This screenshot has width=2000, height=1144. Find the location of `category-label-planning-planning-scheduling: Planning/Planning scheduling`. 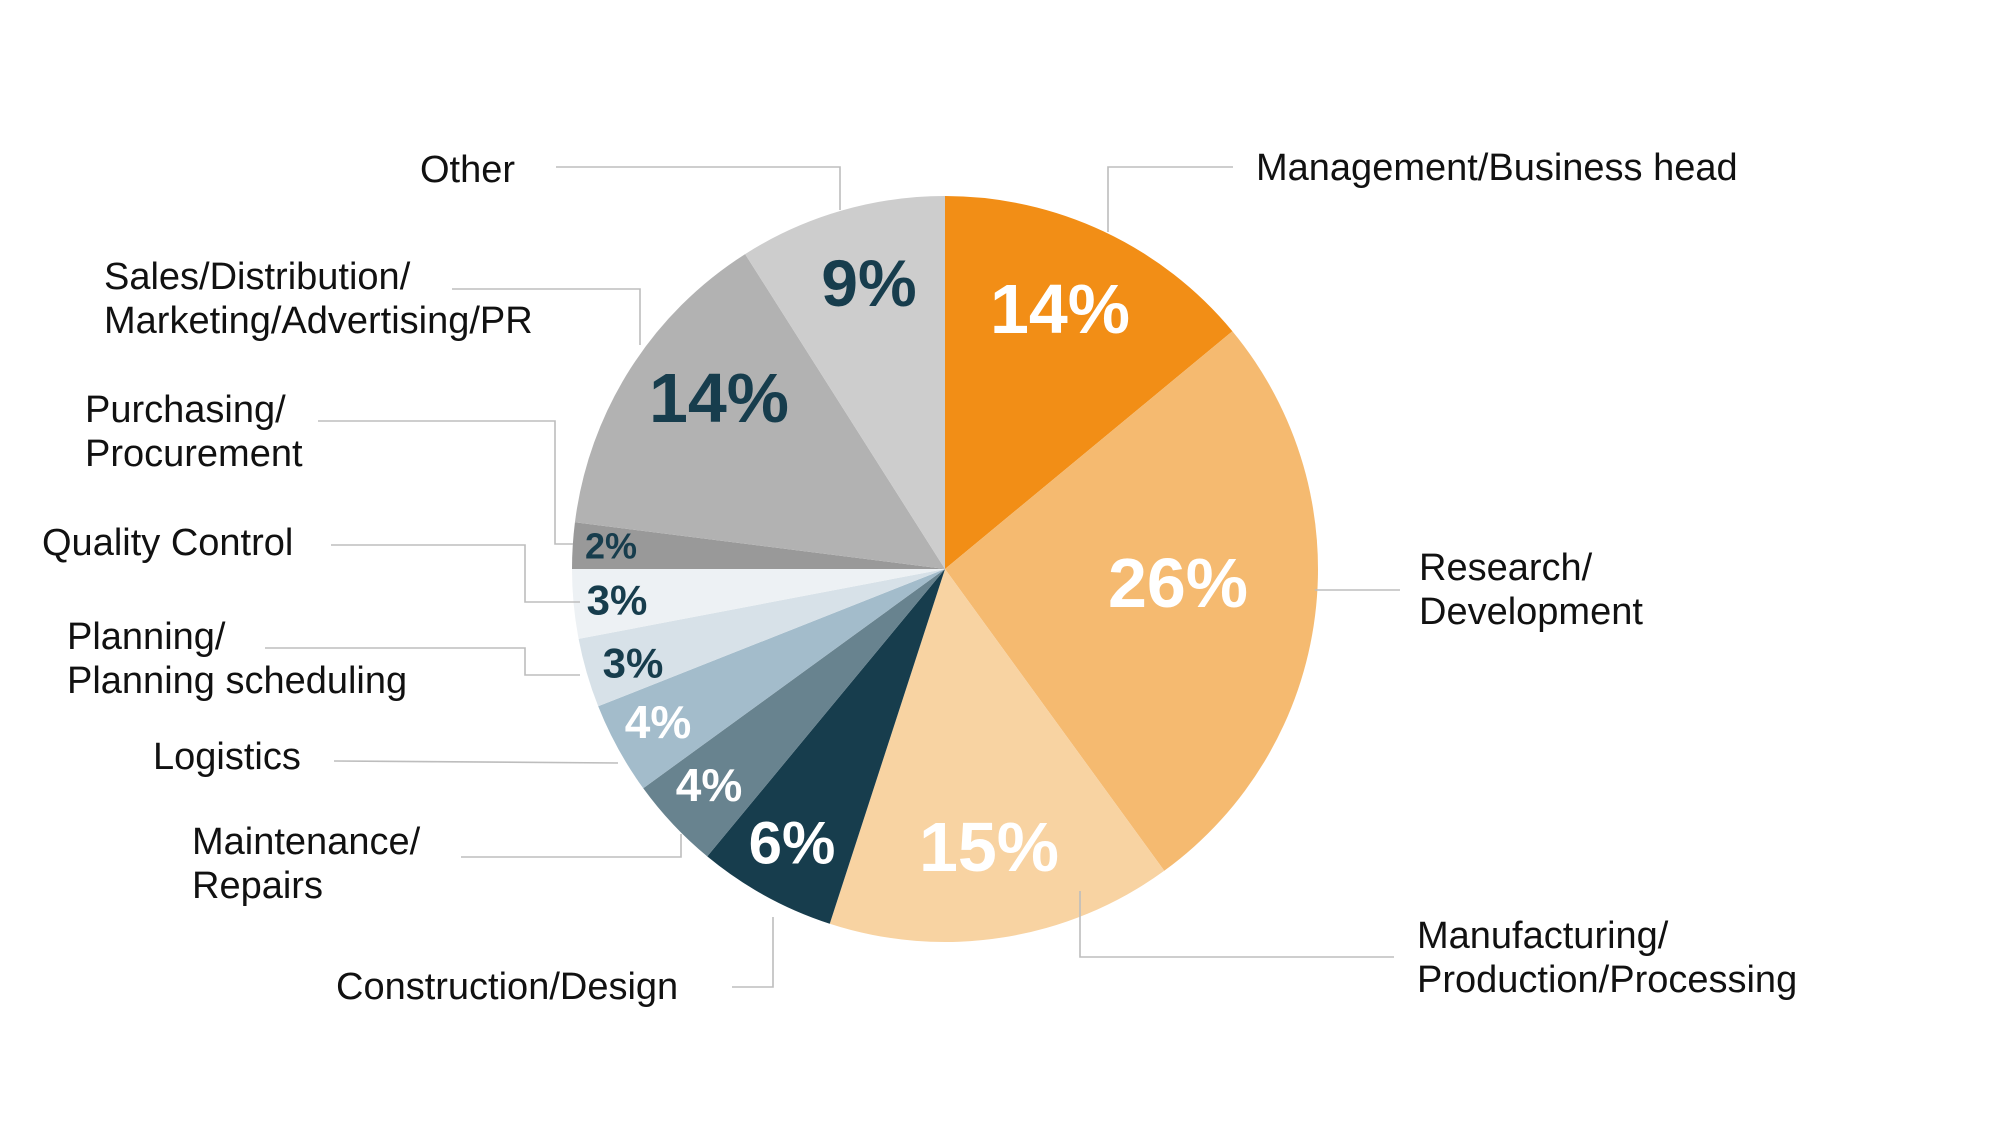

category-label-planning-planning-scheduling: Planning/Planning scheduling is located at coordinates (237, 659).